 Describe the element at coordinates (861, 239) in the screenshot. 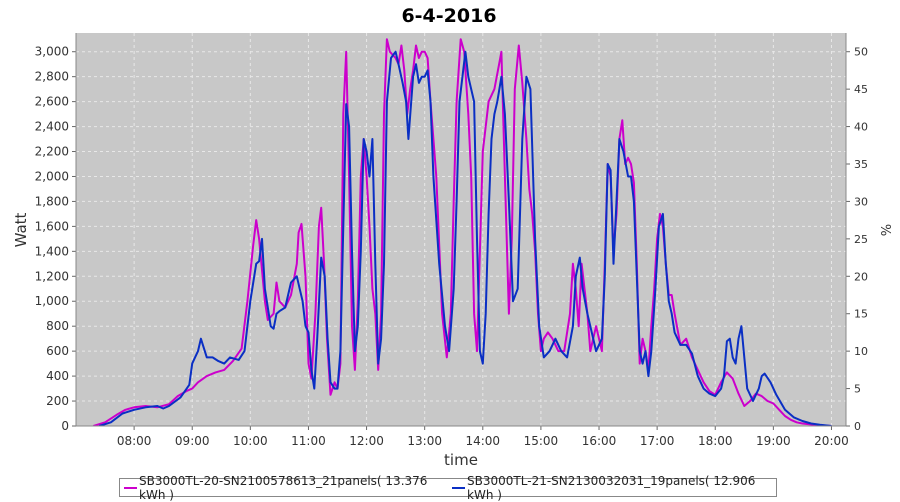

I see `y2-tick-label: 25` at that location.